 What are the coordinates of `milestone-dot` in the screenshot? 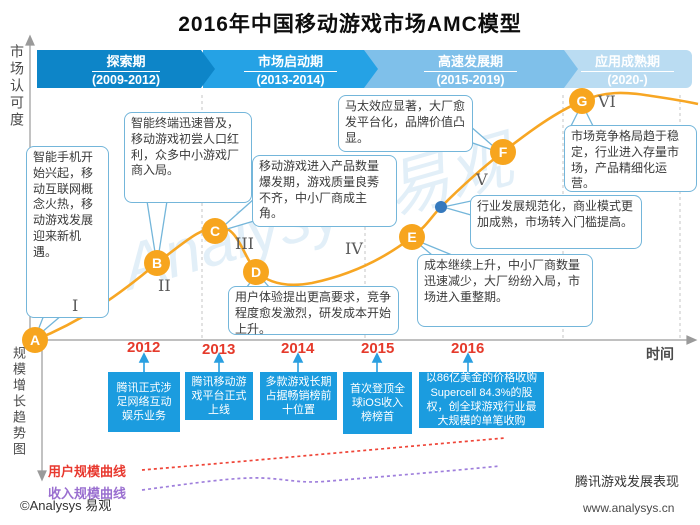 It's located at (441, 207).